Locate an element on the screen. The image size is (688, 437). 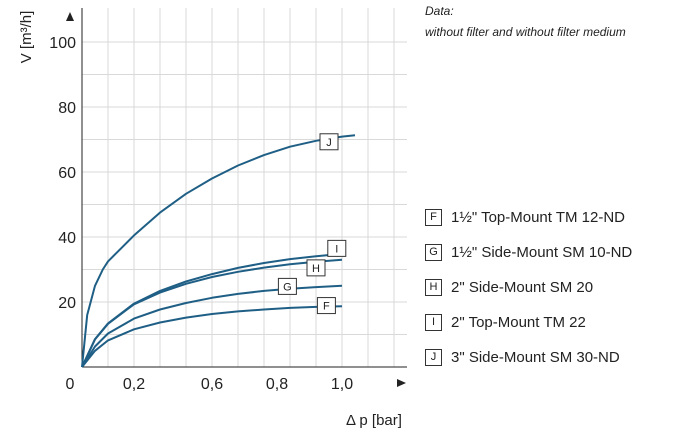
series-marker-label-h: H is located at coordinates (316, 269).